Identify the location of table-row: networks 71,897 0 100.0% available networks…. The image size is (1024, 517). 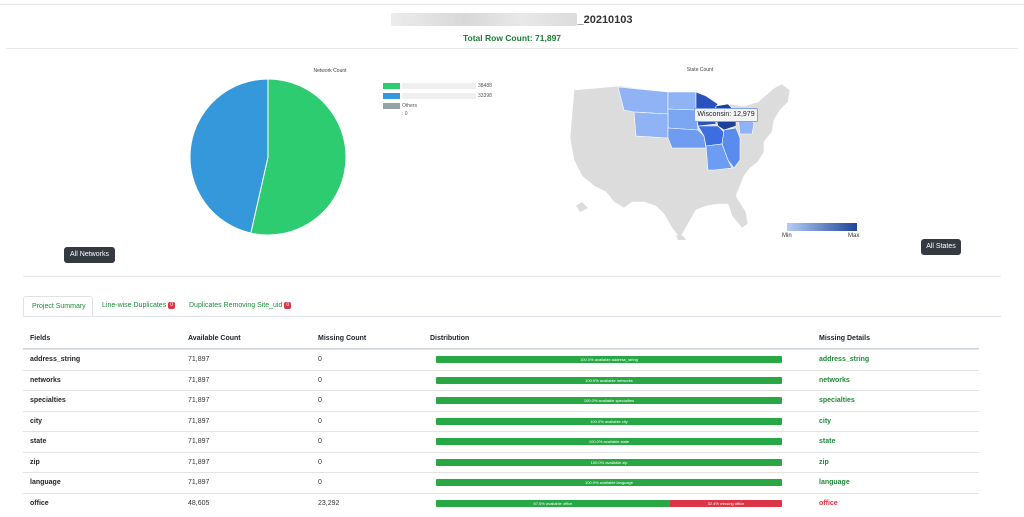
(501, 380).